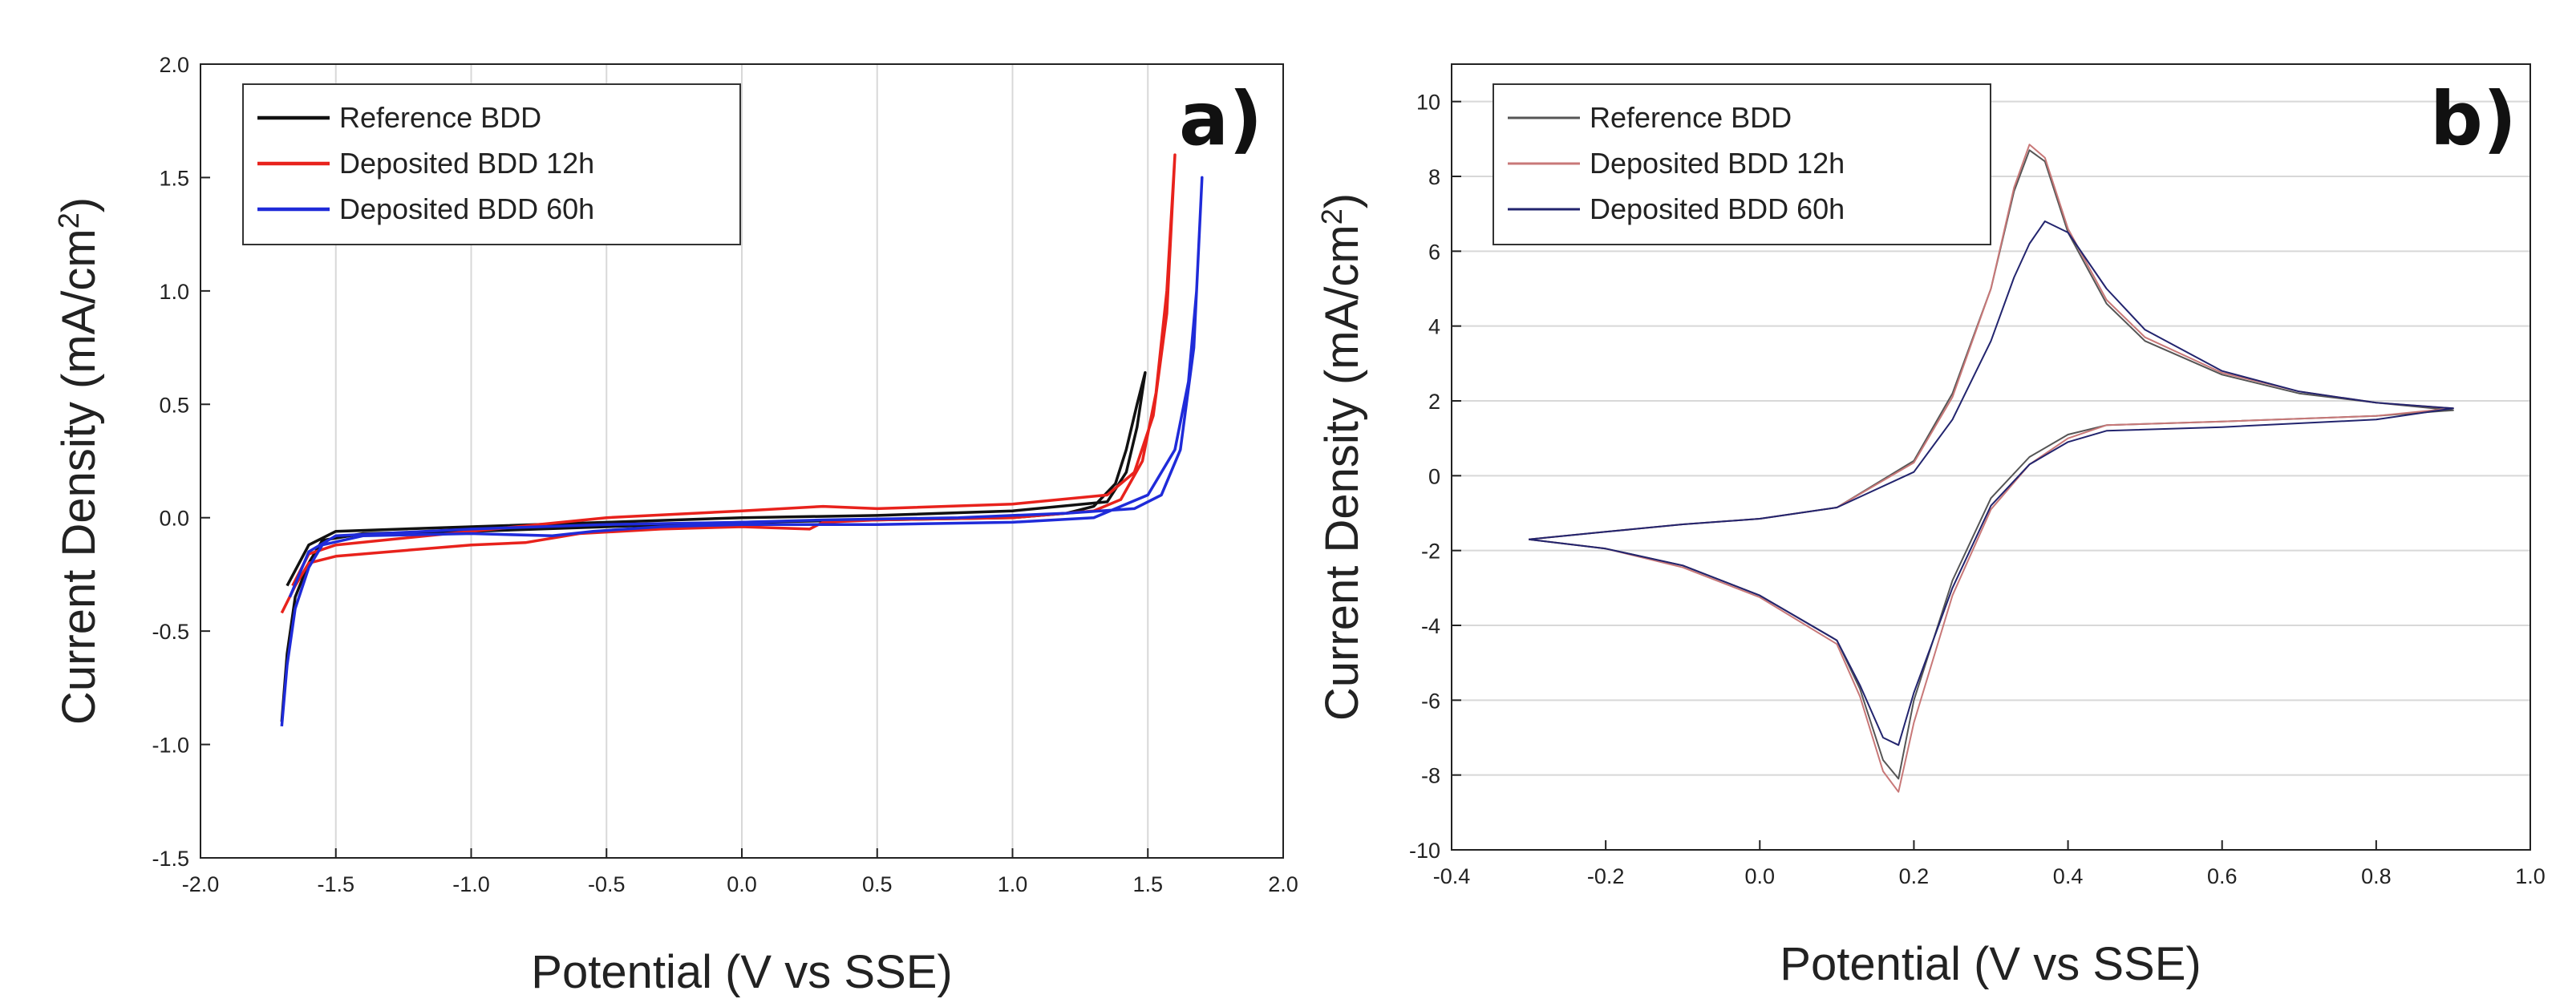 This screenshot has width=2576, height=1007. I want to click on chart-a-y-tick-label: 1.5, so click(174, 178).